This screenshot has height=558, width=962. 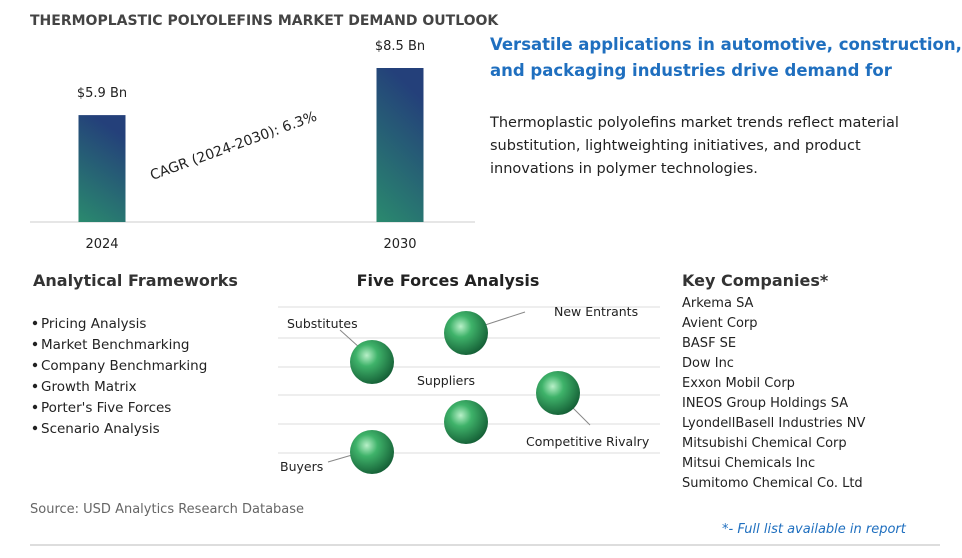 I want to click on framework-item: Scenario Analysis, so click(x=100, y=429).